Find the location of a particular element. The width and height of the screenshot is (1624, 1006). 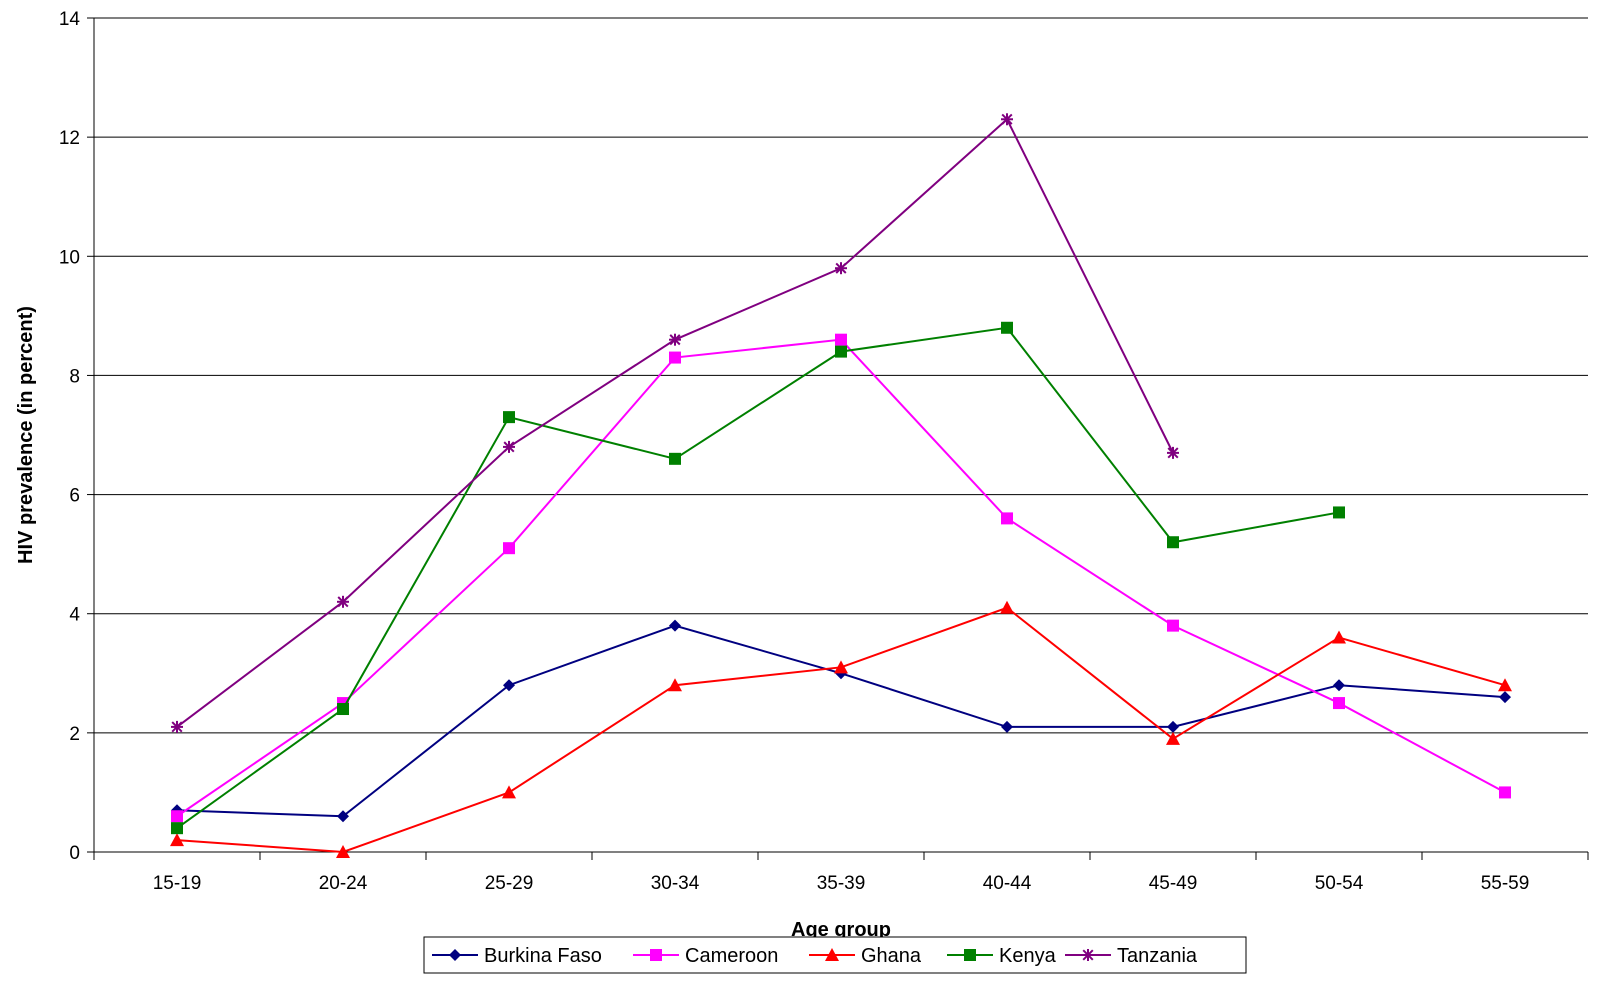

x-tick-label: 15-19 is located at coordinates (177, 883).